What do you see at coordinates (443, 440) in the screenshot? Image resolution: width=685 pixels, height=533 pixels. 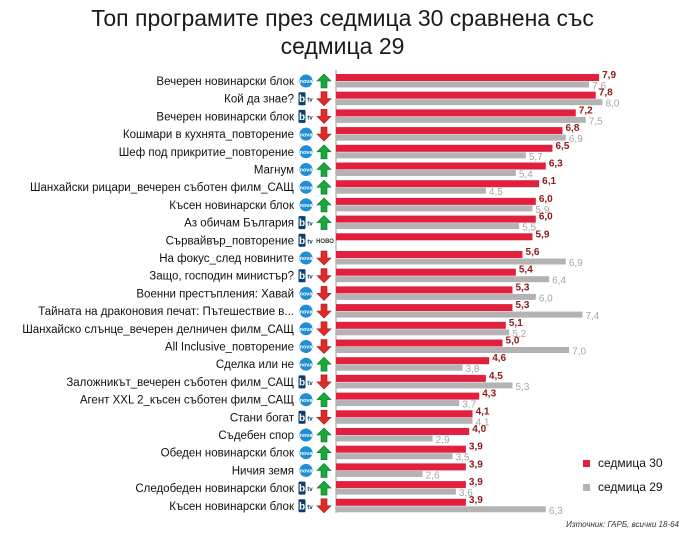 I see `data-label-previous: 2,9` at bounding box center [443, 440].